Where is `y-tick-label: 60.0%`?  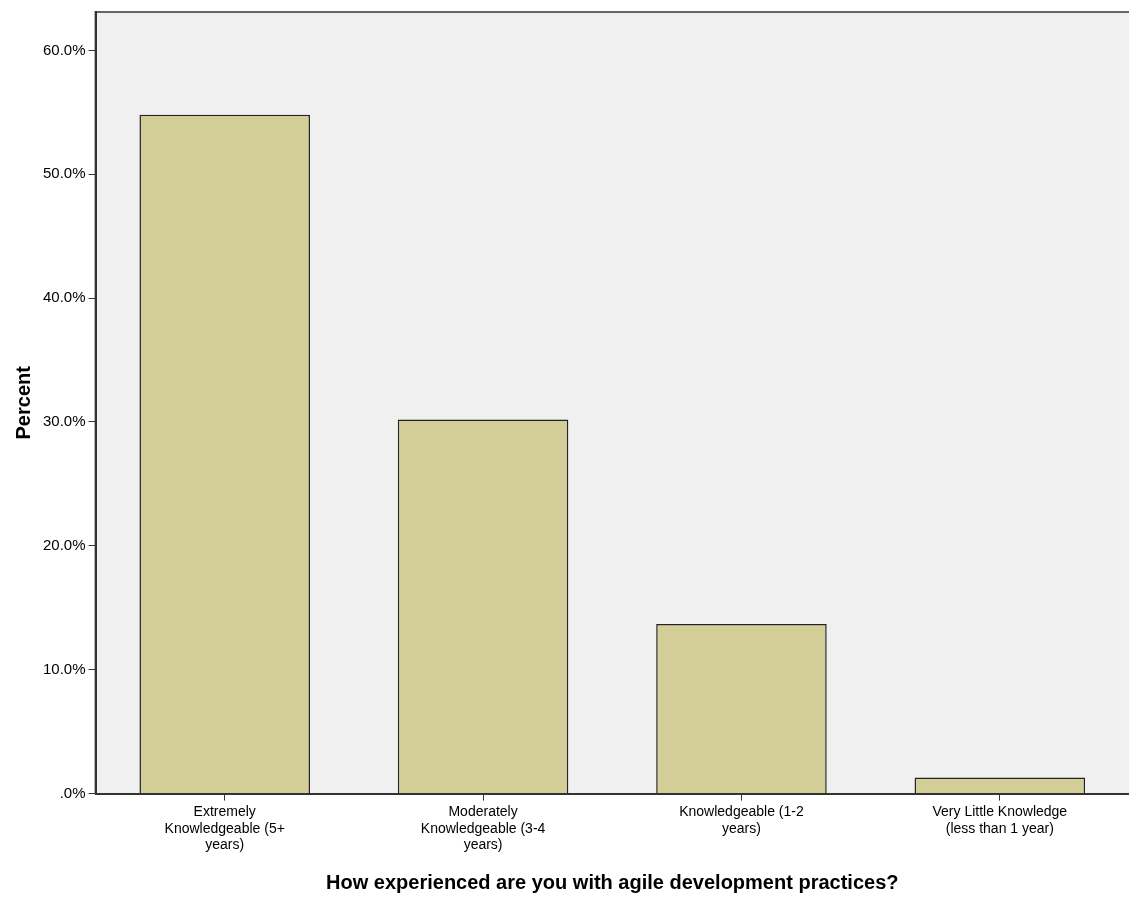
y-tick-label: 60.0% is located at coordinates (64, 49).